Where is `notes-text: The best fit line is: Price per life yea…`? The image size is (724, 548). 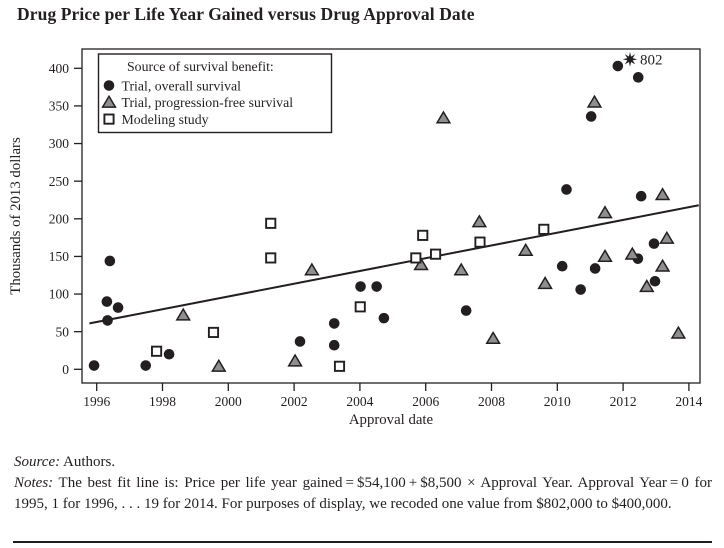 notes-text: The best fit line is: Price per life yea… is located at coordinates (363, 493).